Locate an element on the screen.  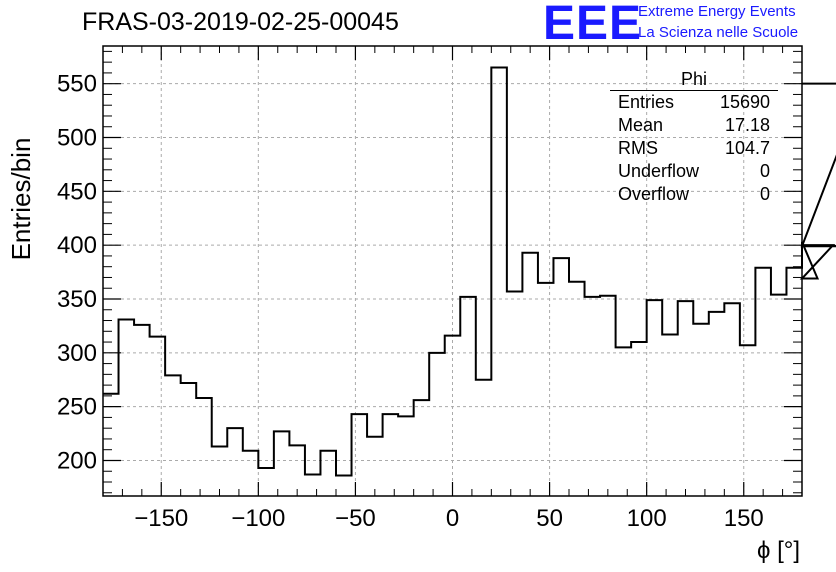
x-tick-label: 0 is located at coordinates (452, 518).